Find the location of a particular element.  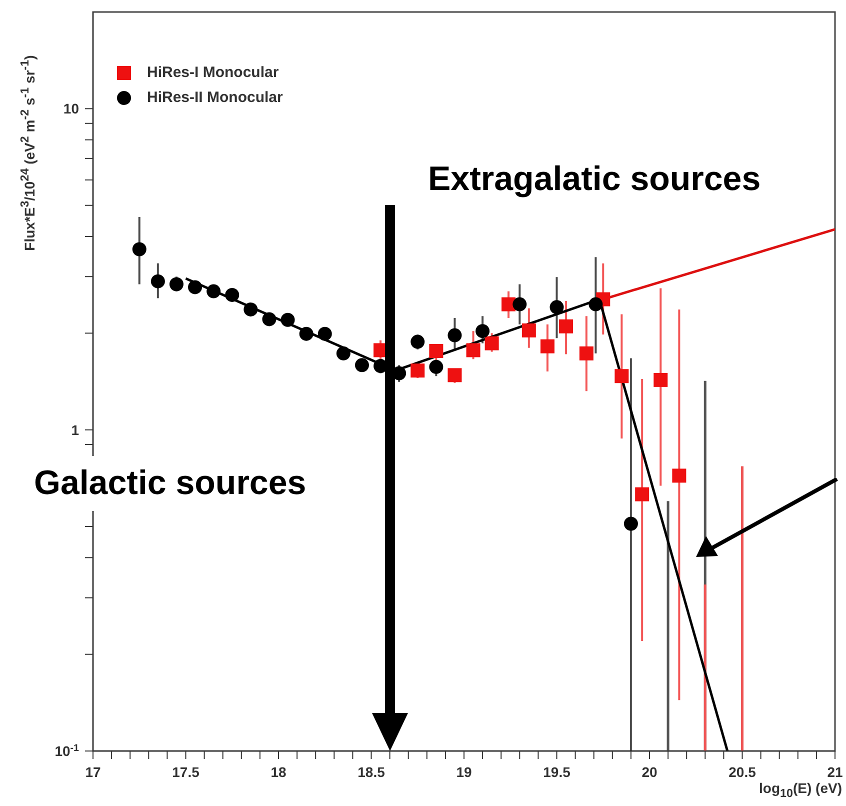

y-tick-label: 10 is located at coordinates (71, 108).